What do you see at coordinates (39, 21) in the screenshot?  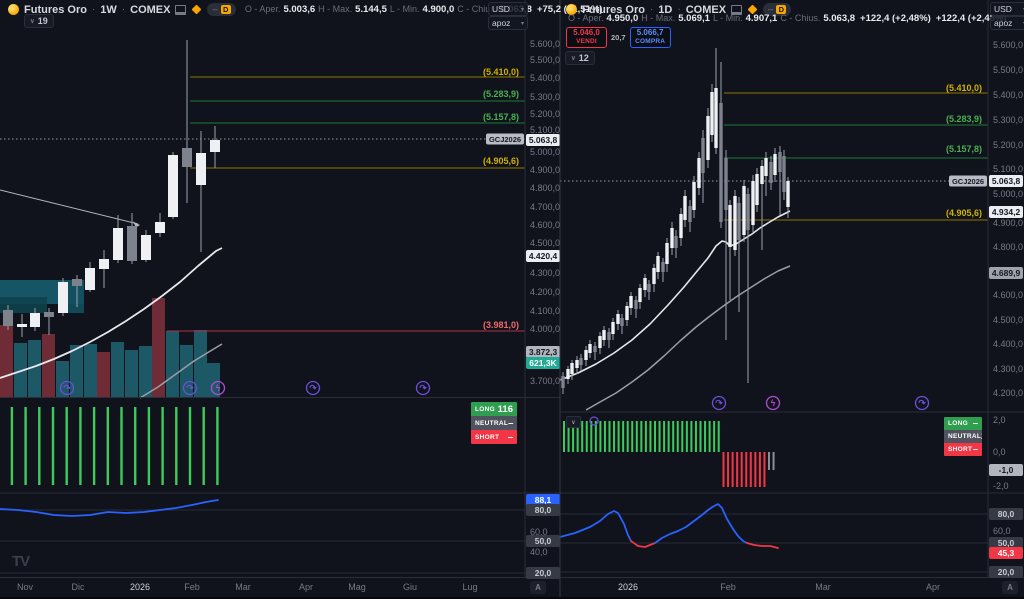 I see `indicators-collapse-toggle: ∨ 19` at bounding box center [39, 21].